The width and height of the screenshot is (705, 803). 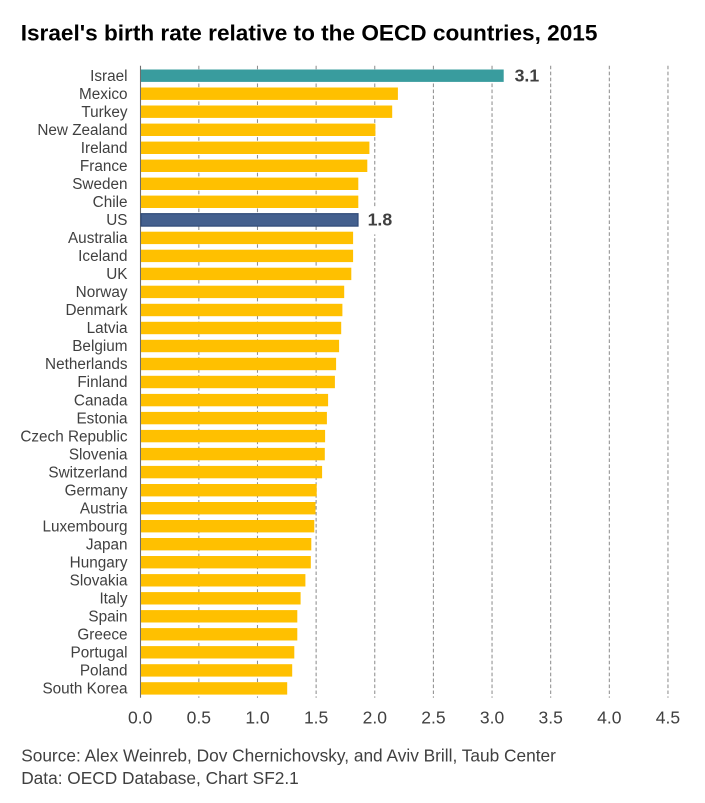 What do you see at coordinates (99, 346) in the screenshot?
I see `svg-text: Belgium` at bounding box center [99, 346].